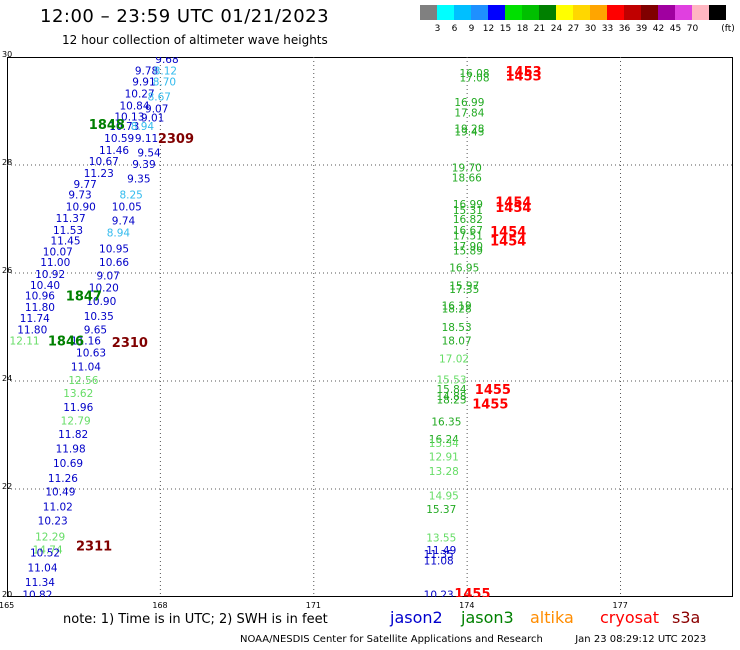 The width and height of the screenshot is (740, 650). I want to click on wave-height-label: 9.35, so click(138, 180).